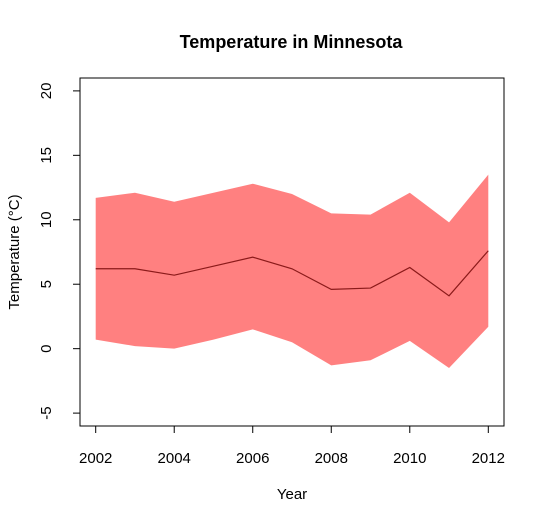  I want to click on chart-title: Temperature in Minnesota, so click(292, 42).